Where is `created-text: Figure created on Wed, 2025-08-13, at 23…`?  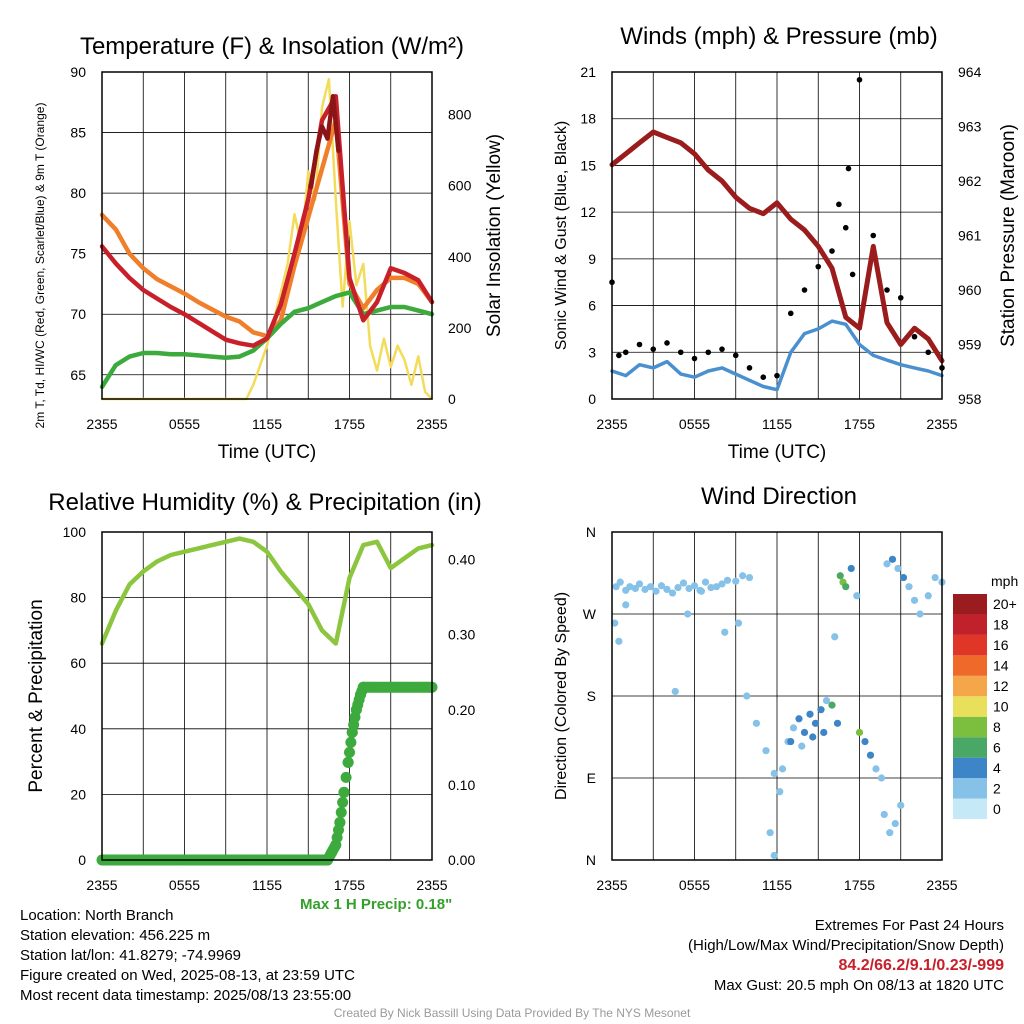
created-text: Figure created on Wed, 2025-08-13, at 23… is located at coordinates (187, 975).